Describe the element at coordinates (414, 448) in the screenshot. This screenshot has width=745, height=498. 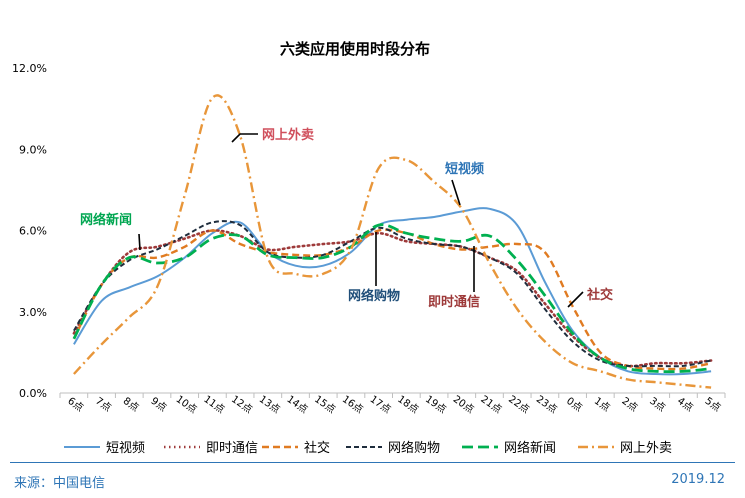
I see `legend-label: 网络购物` at that location.